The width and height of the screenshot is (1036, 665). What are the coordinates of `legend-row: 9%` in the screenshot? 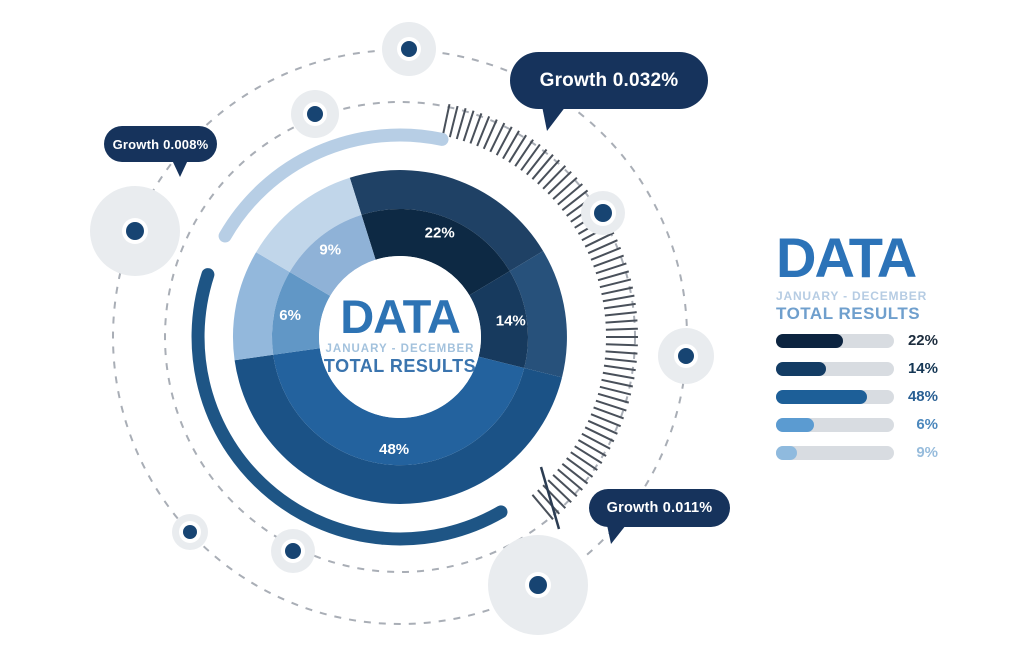 It's located at (857, 452).